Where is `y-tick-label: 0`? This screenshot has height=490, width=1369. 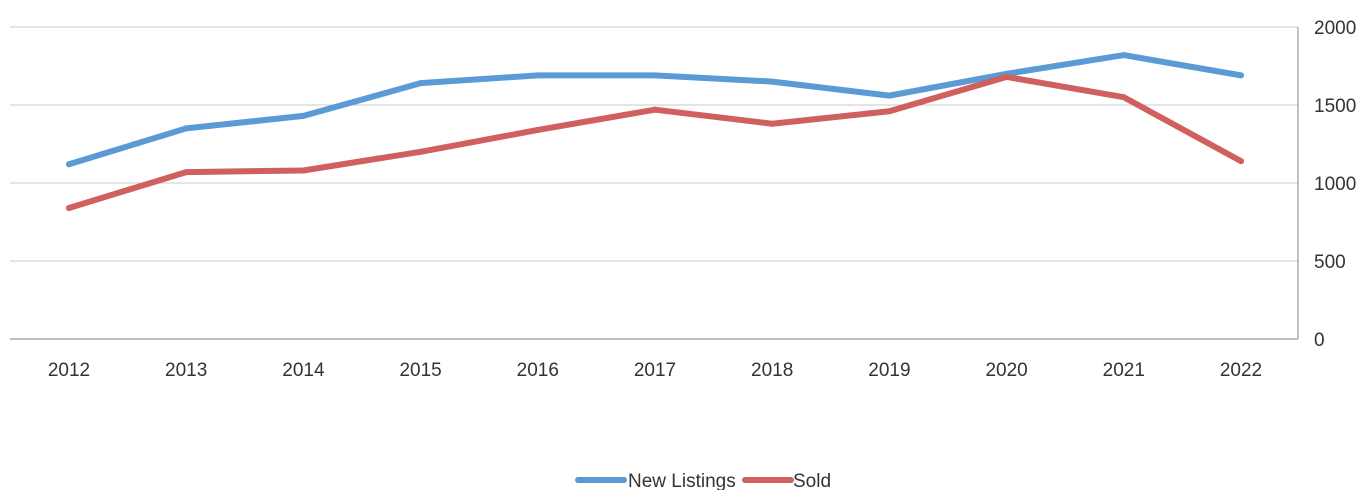
y-tick-label: 0 is located at coordinates (1319, 340).